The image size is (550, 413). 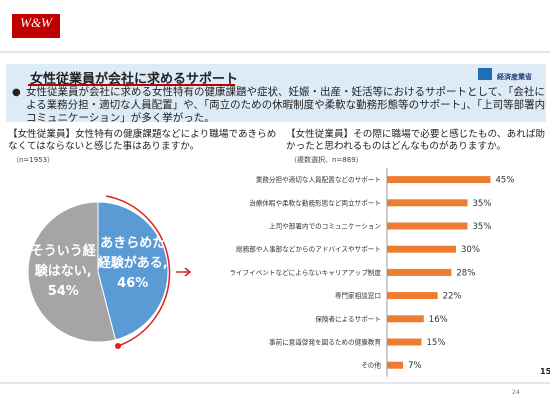 What do you see at coordinates (184, 272) in the screenshot?
I see `callout-arrow` at bounding box center [184, 272].